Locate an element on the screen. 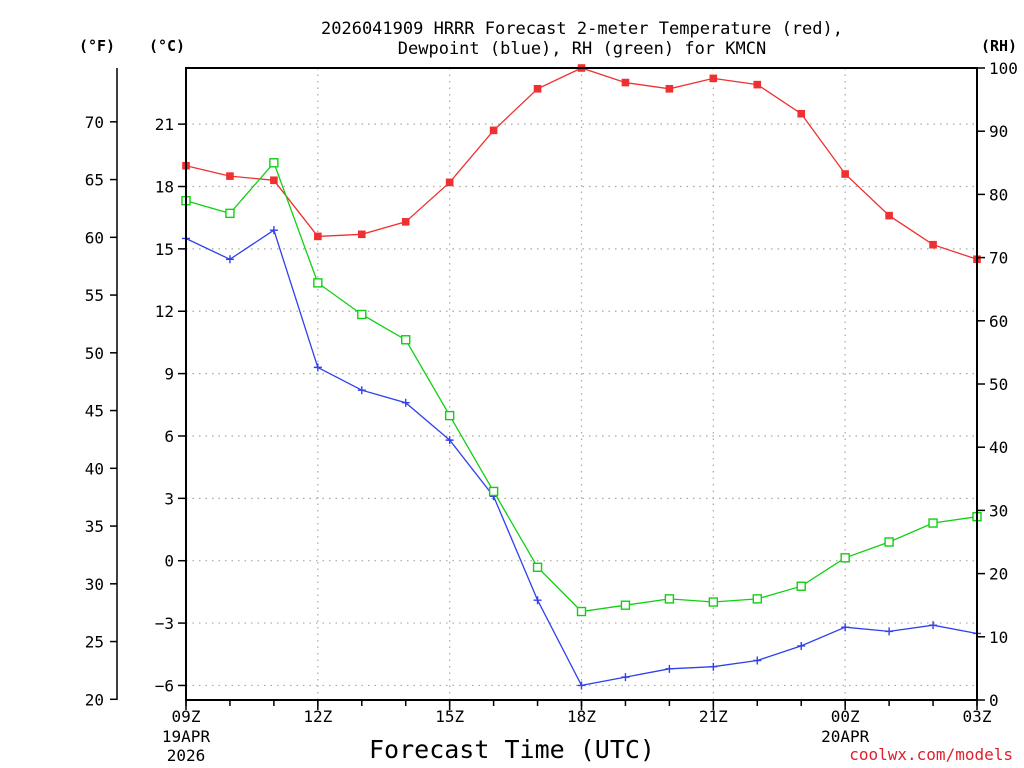 The width and height of the screenshot is (1024, 768). fahrenheit-tick-label: 60 is located at coordinates (94, 237).